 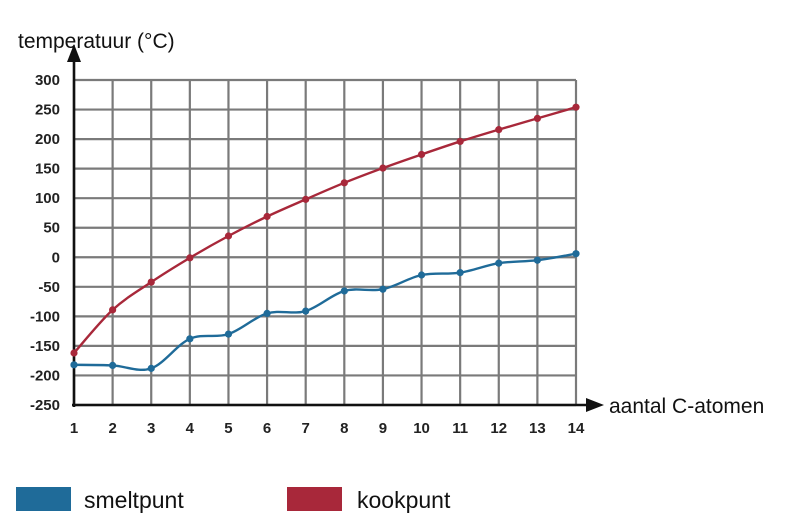 I want to click on x-tick-label: 9, so click(x=383, y=428).